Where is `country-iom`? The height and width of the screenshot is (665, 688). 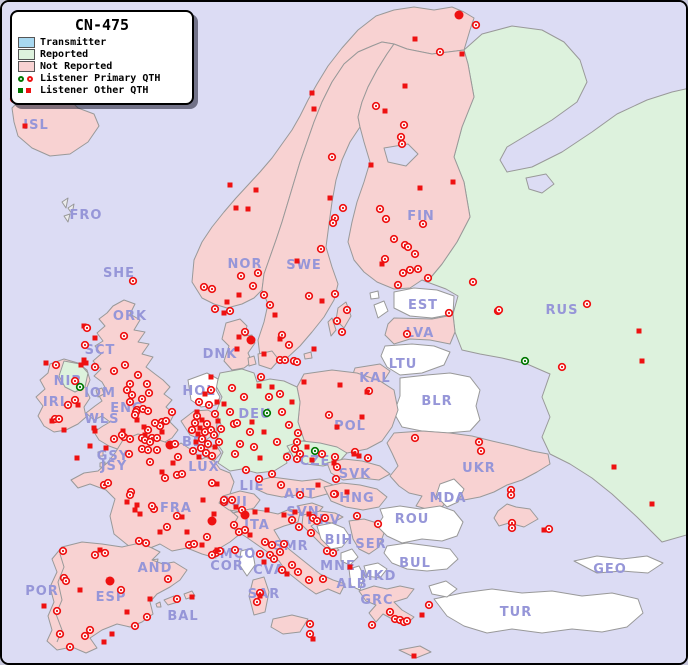 country-iom is located at coordinates (100, 392).